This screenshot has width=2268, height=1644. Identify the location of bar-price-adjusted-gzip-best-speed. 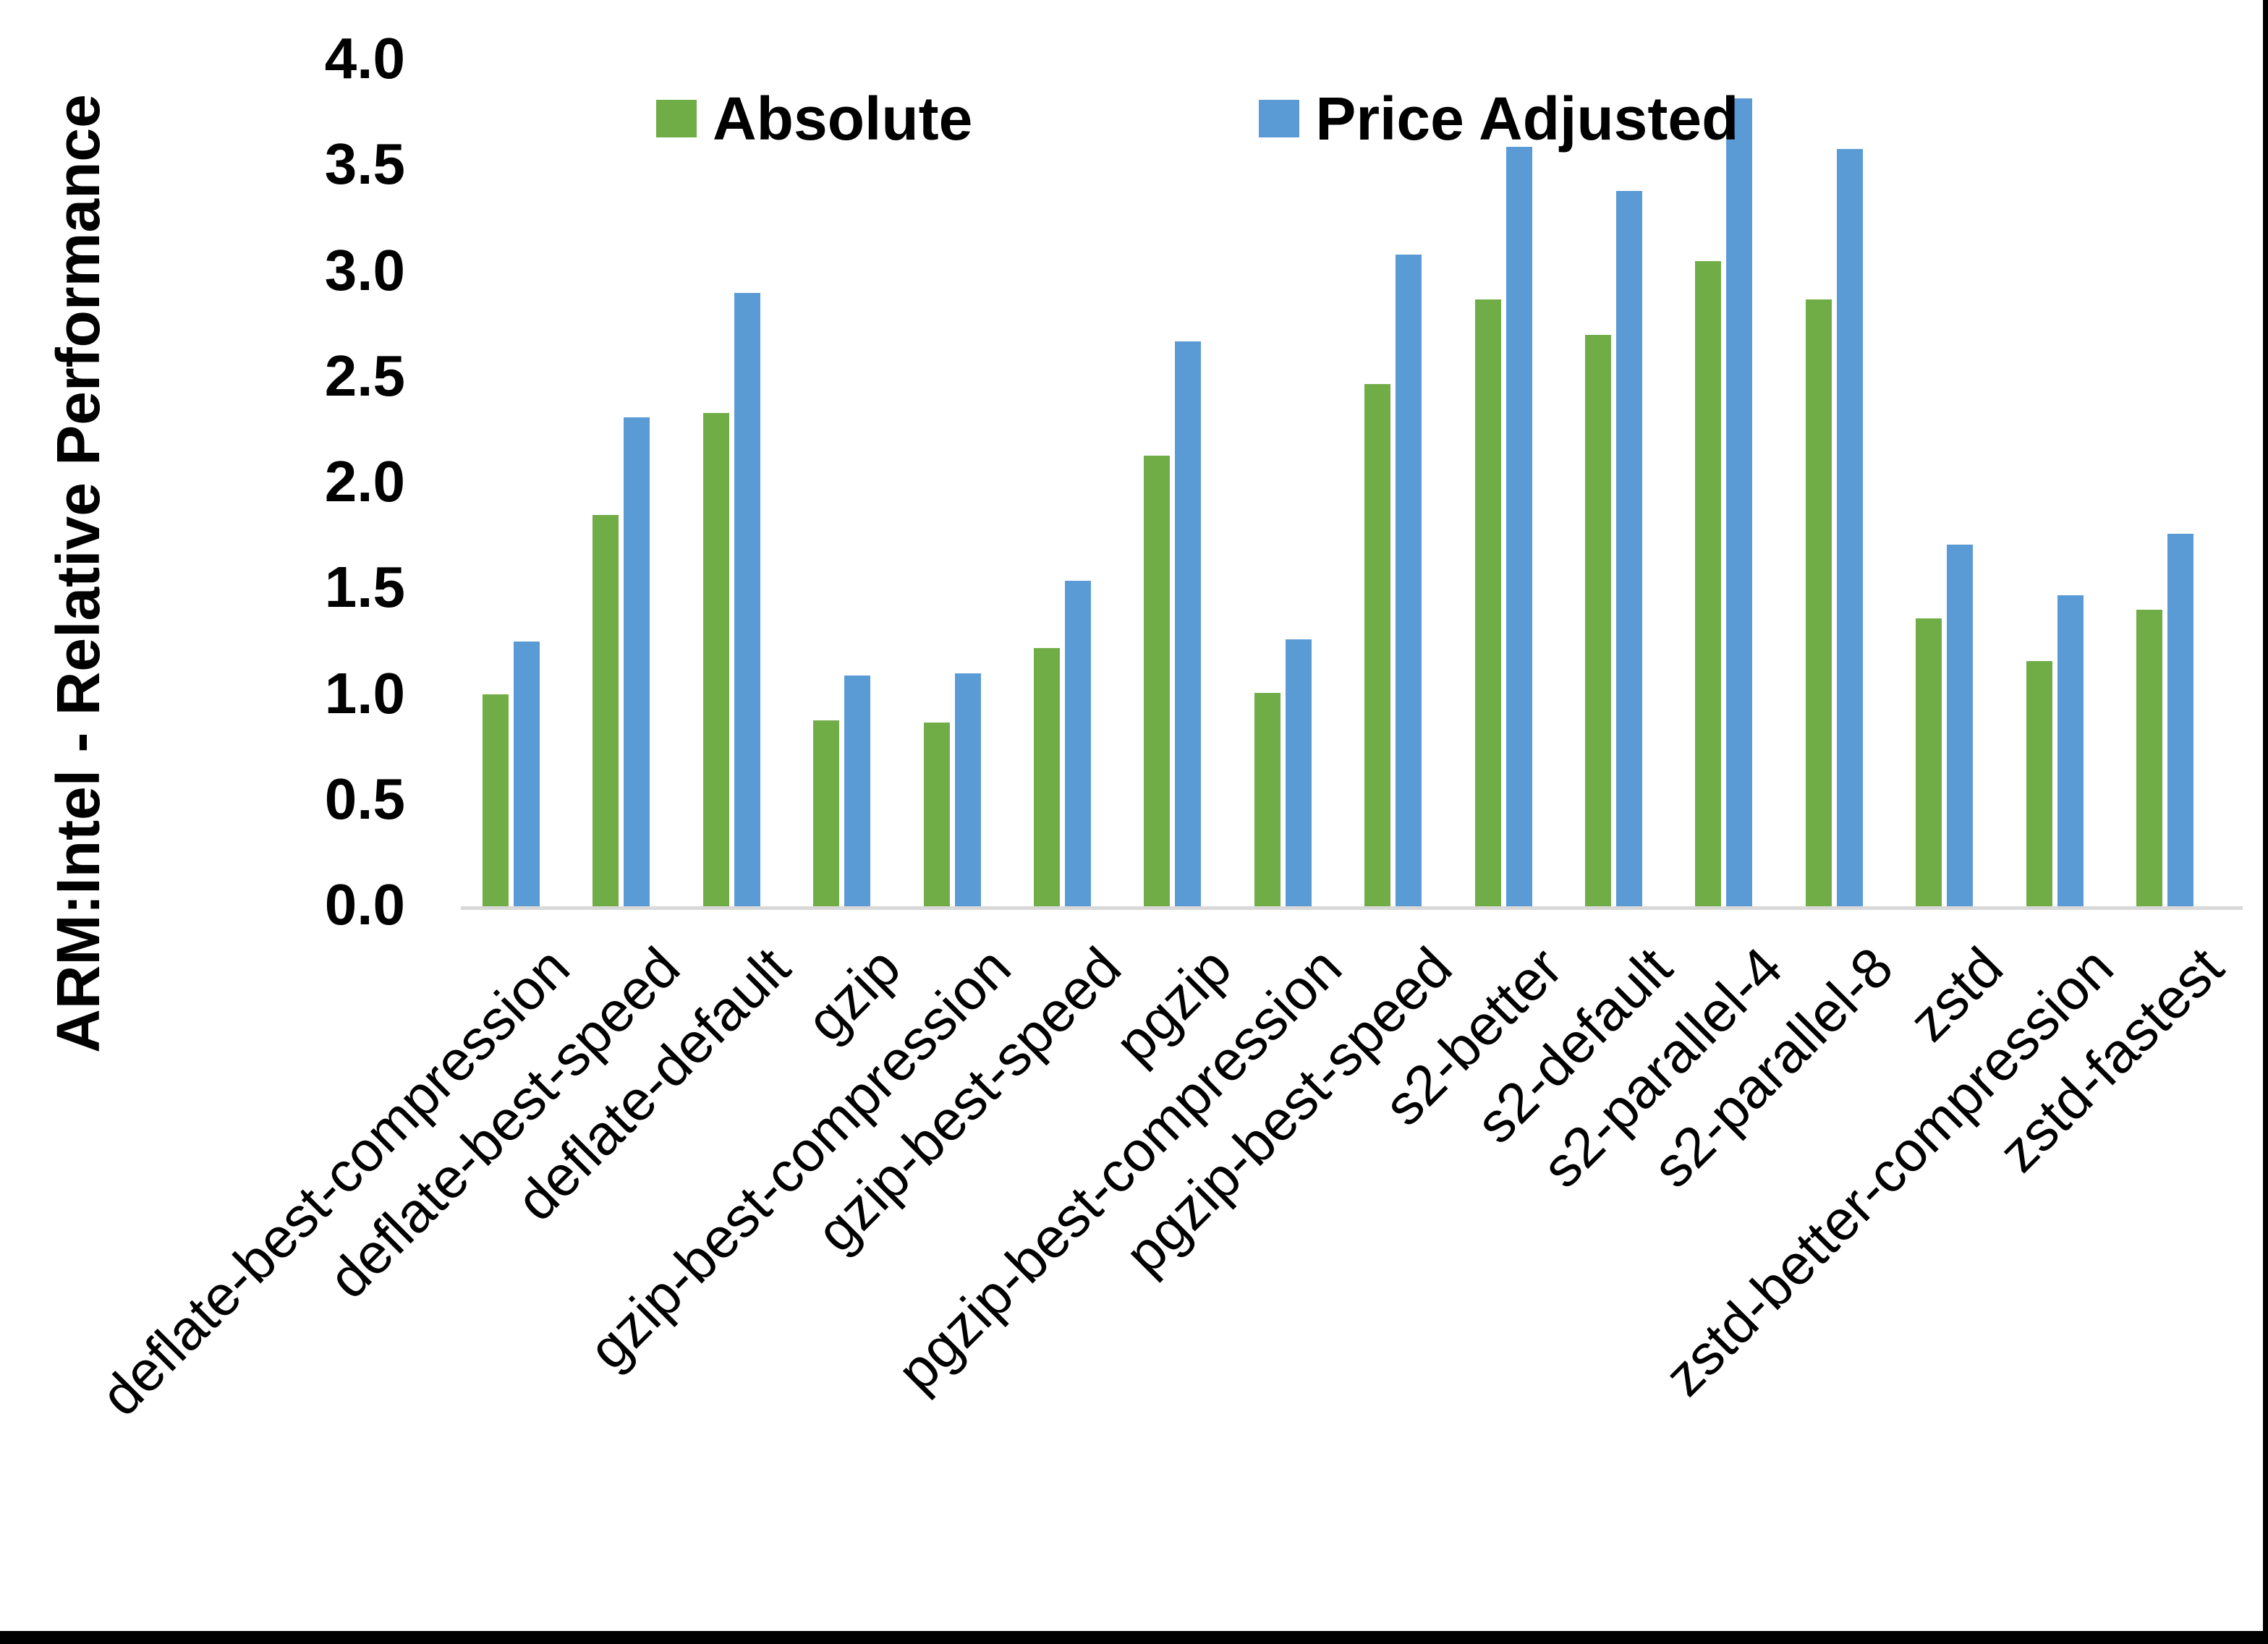
(1078, 743).